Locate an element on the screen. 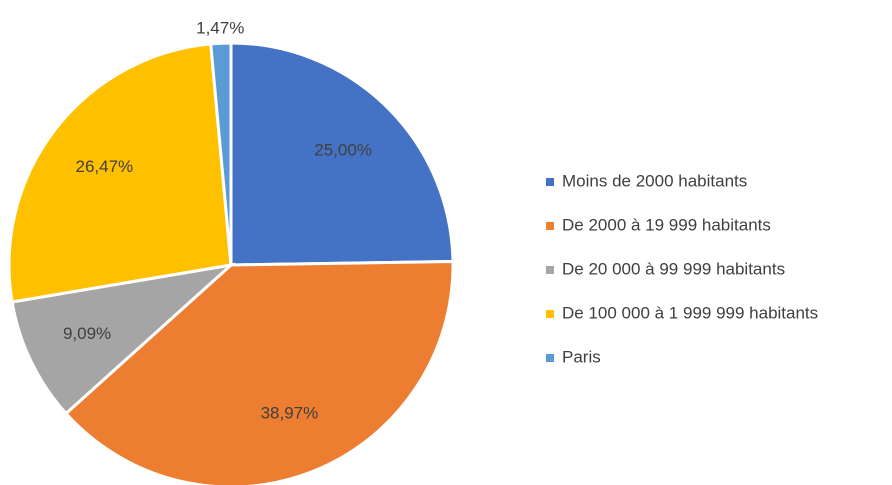  legend-label: De 100 000 à 1 999 999 habitants is located at coordinates (690, 312).